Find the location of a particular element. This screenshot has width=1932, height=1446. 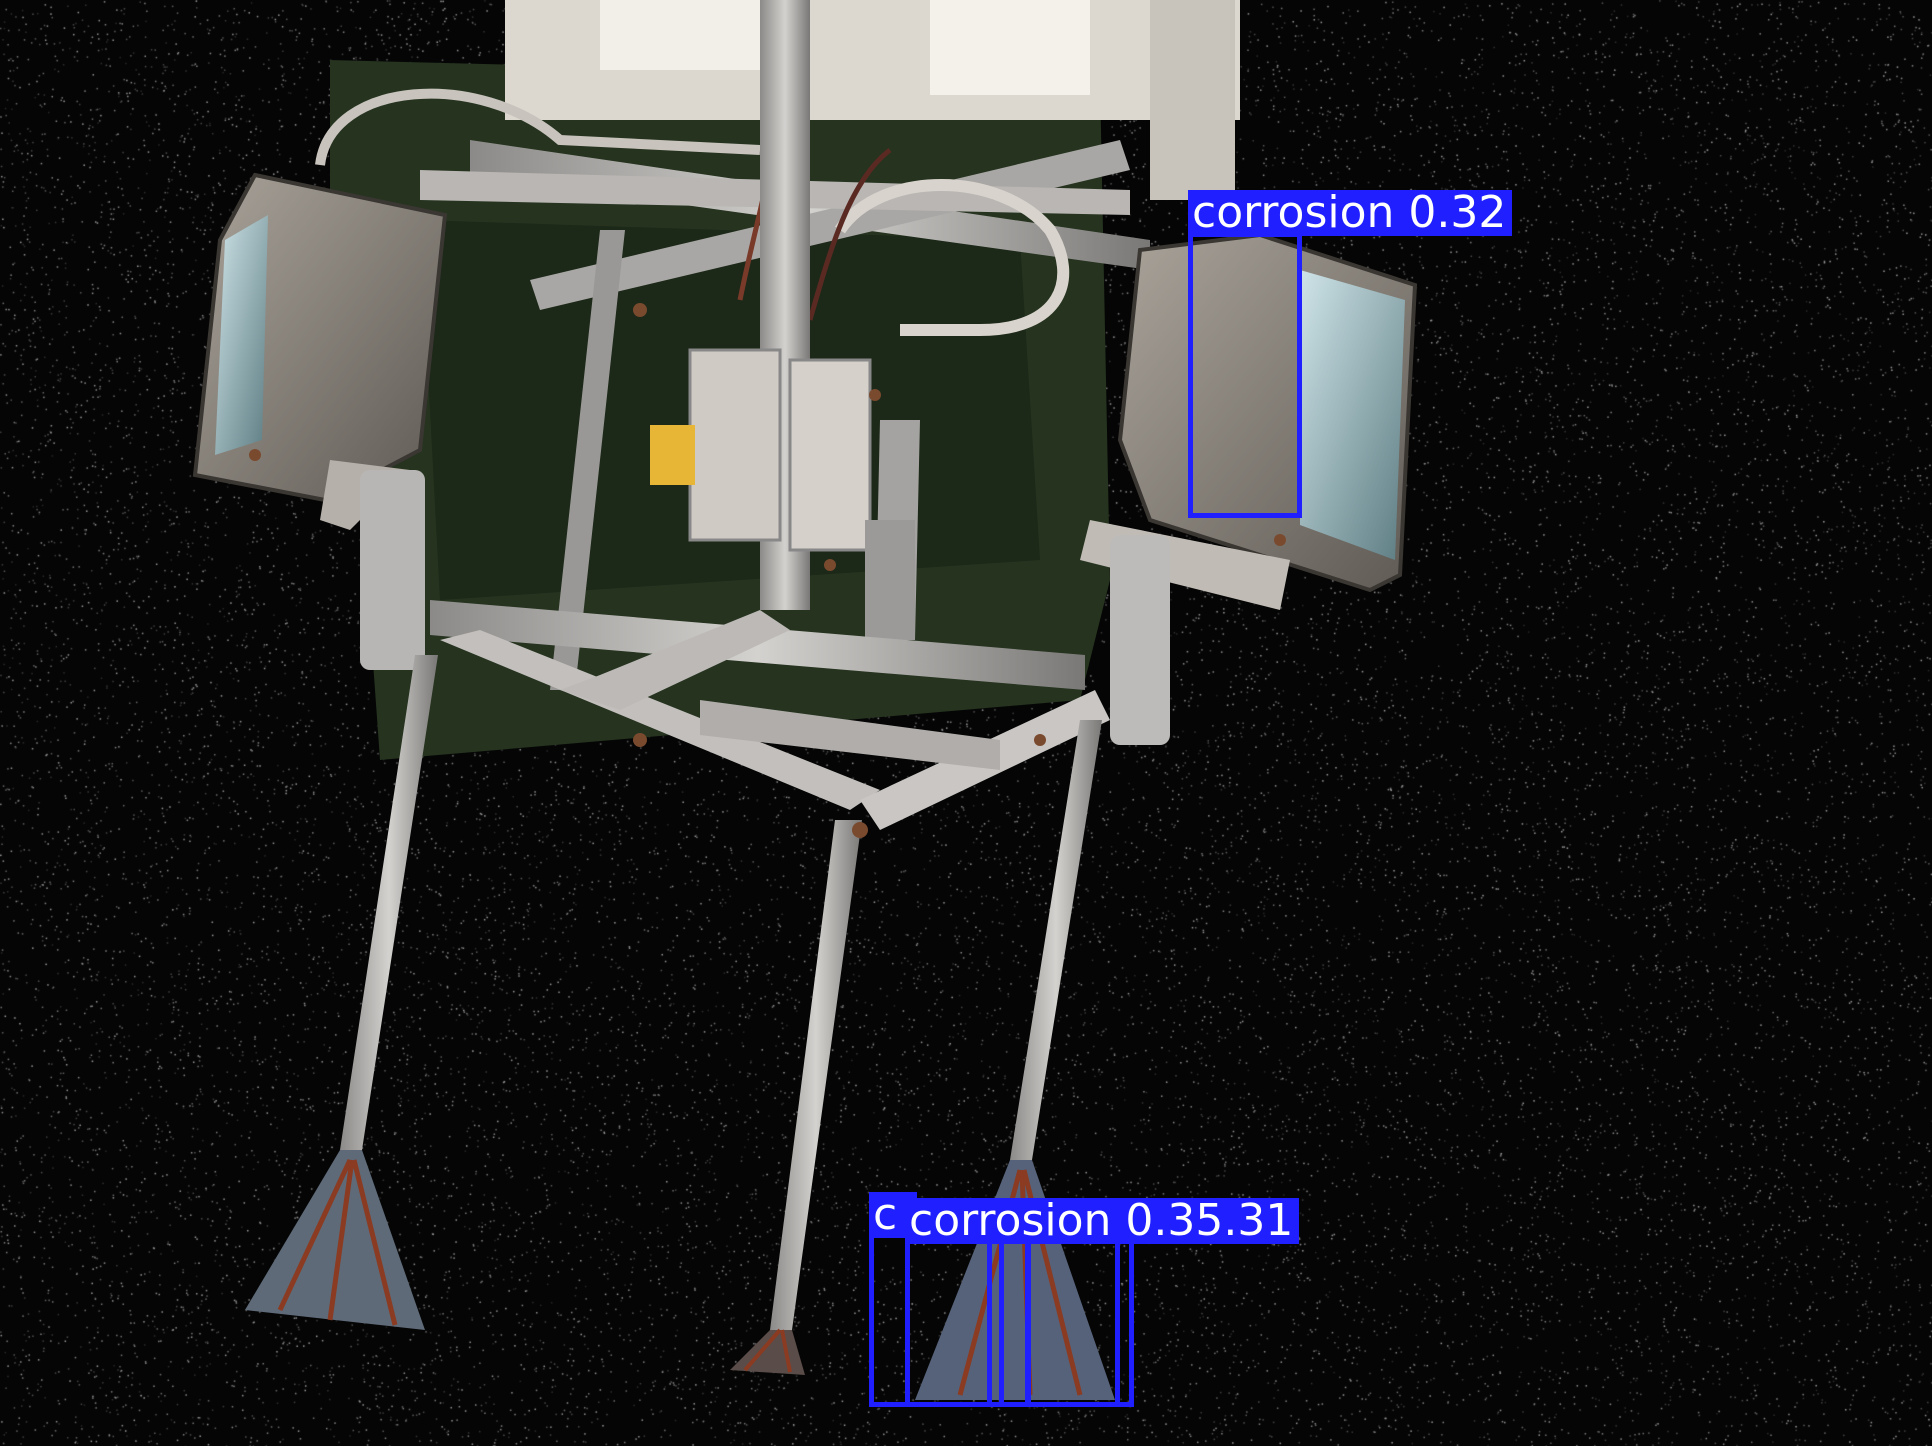

lower-frame-mid-bar is located at coordinates (850, 735).